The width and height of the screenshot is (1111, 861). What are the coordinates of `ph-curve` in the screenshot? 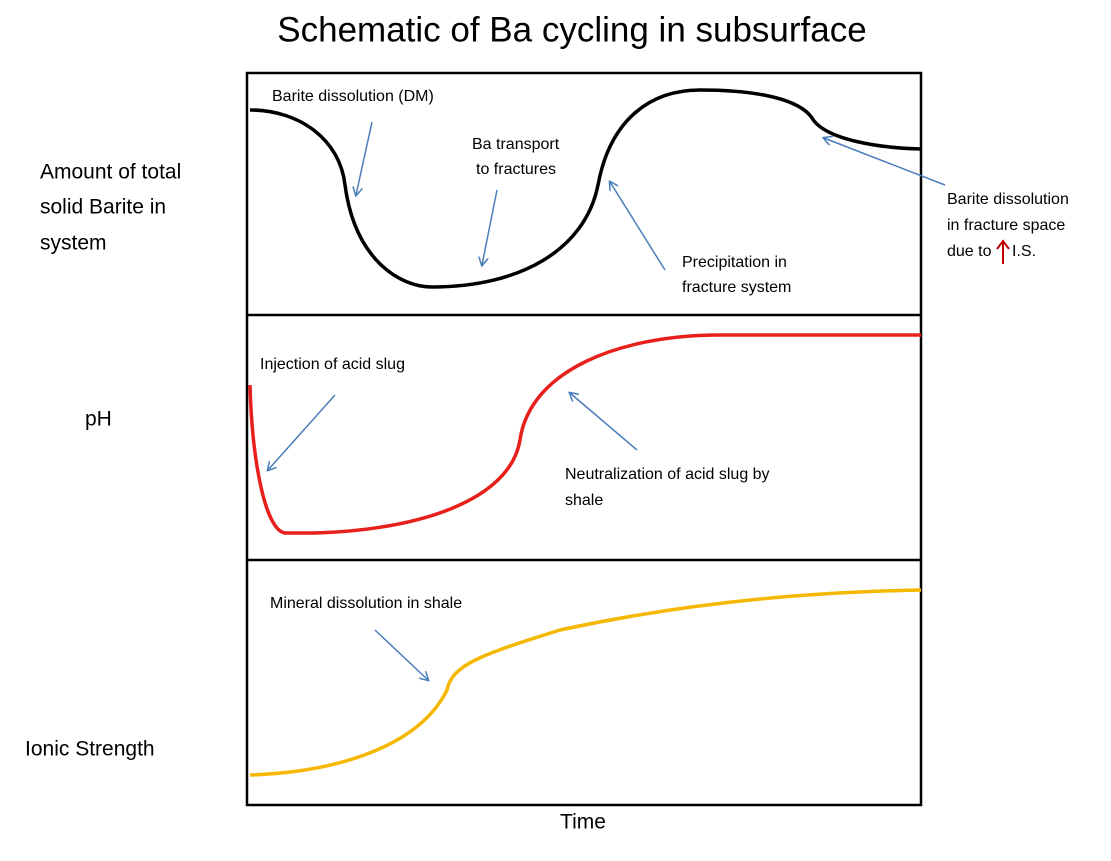 It's located at (584, 434).